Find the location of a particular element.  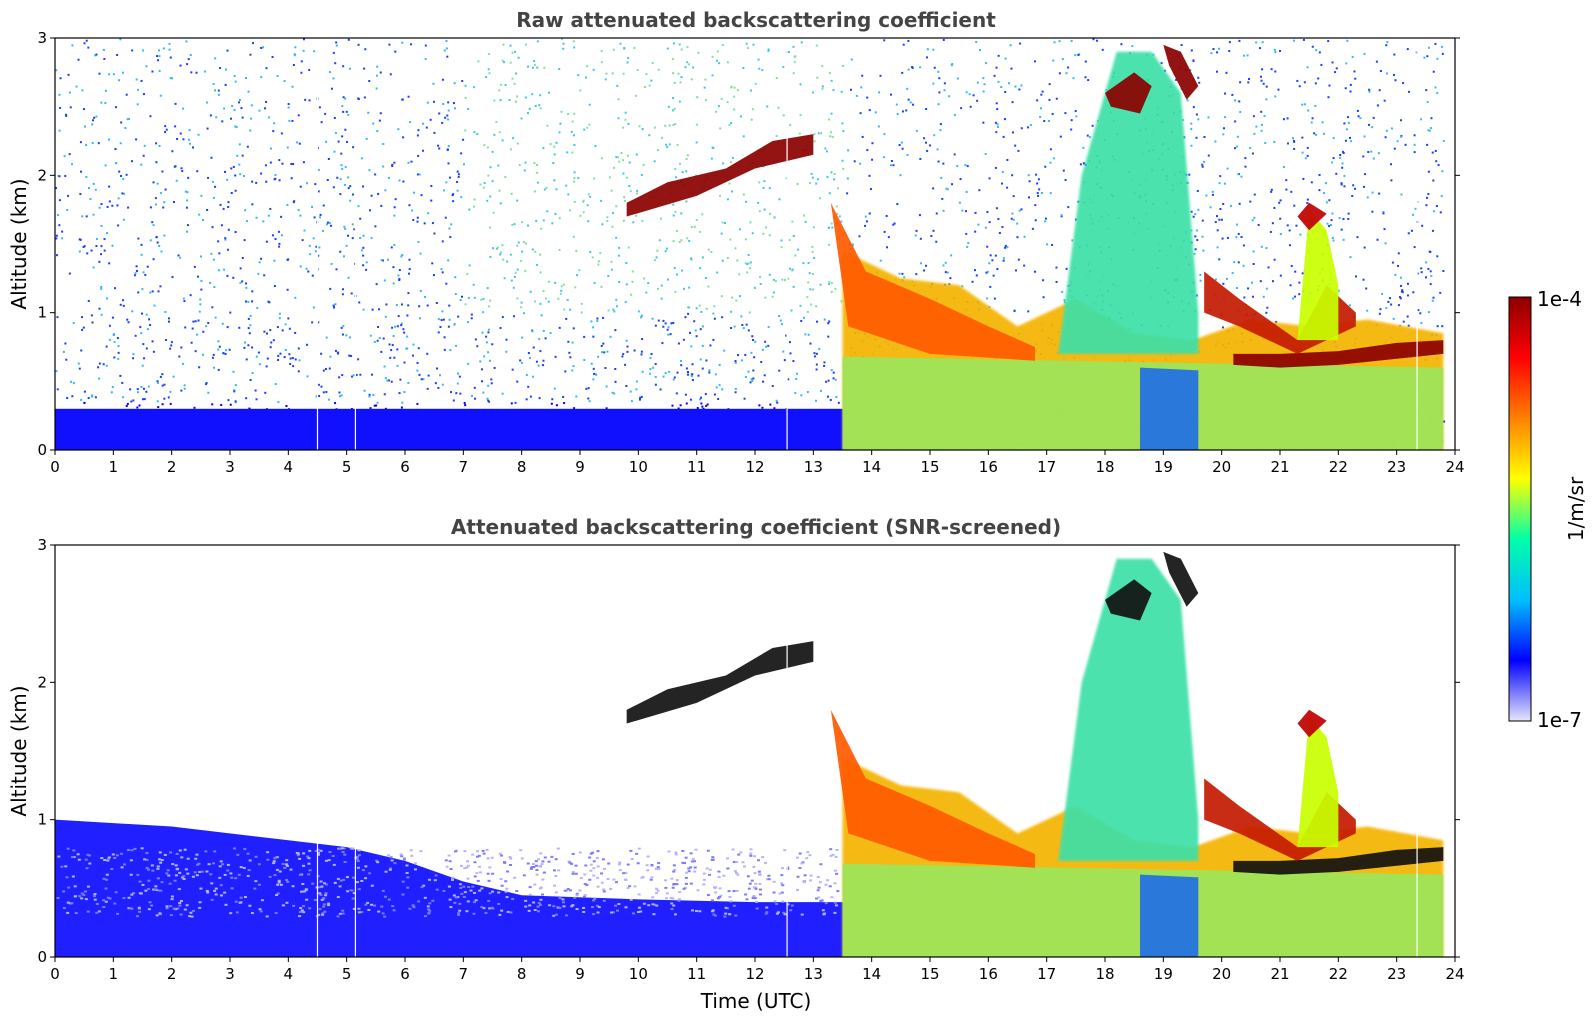

aerosol-polygon is located at coordinates (449, 888).